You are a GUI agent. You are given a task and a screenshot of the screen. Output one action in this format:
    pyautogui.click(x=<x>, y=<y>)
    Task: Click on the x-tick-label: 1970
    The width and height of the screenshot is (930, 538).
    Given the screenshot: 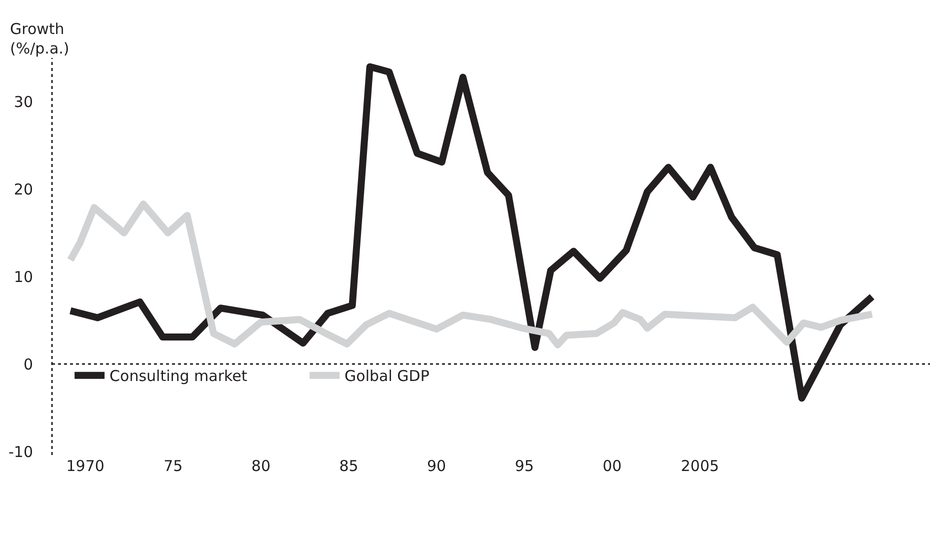 What is the action you would take?
    pyautogui.click(x=85, y=466)
    